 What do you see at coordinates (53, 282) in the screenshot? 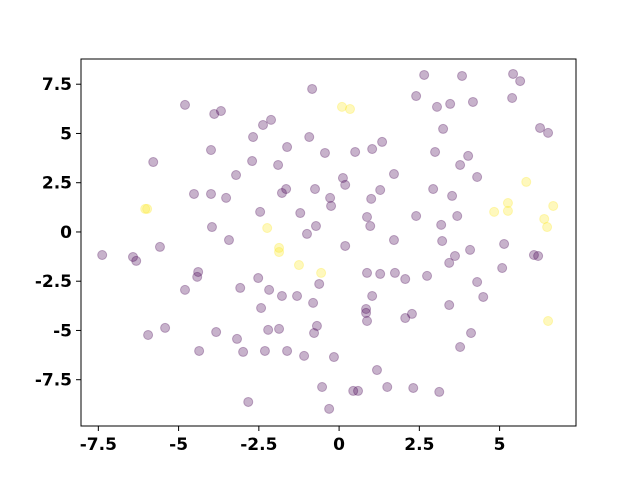
I see `y-tick-label: -2.5` at bounding box center [53, 282].